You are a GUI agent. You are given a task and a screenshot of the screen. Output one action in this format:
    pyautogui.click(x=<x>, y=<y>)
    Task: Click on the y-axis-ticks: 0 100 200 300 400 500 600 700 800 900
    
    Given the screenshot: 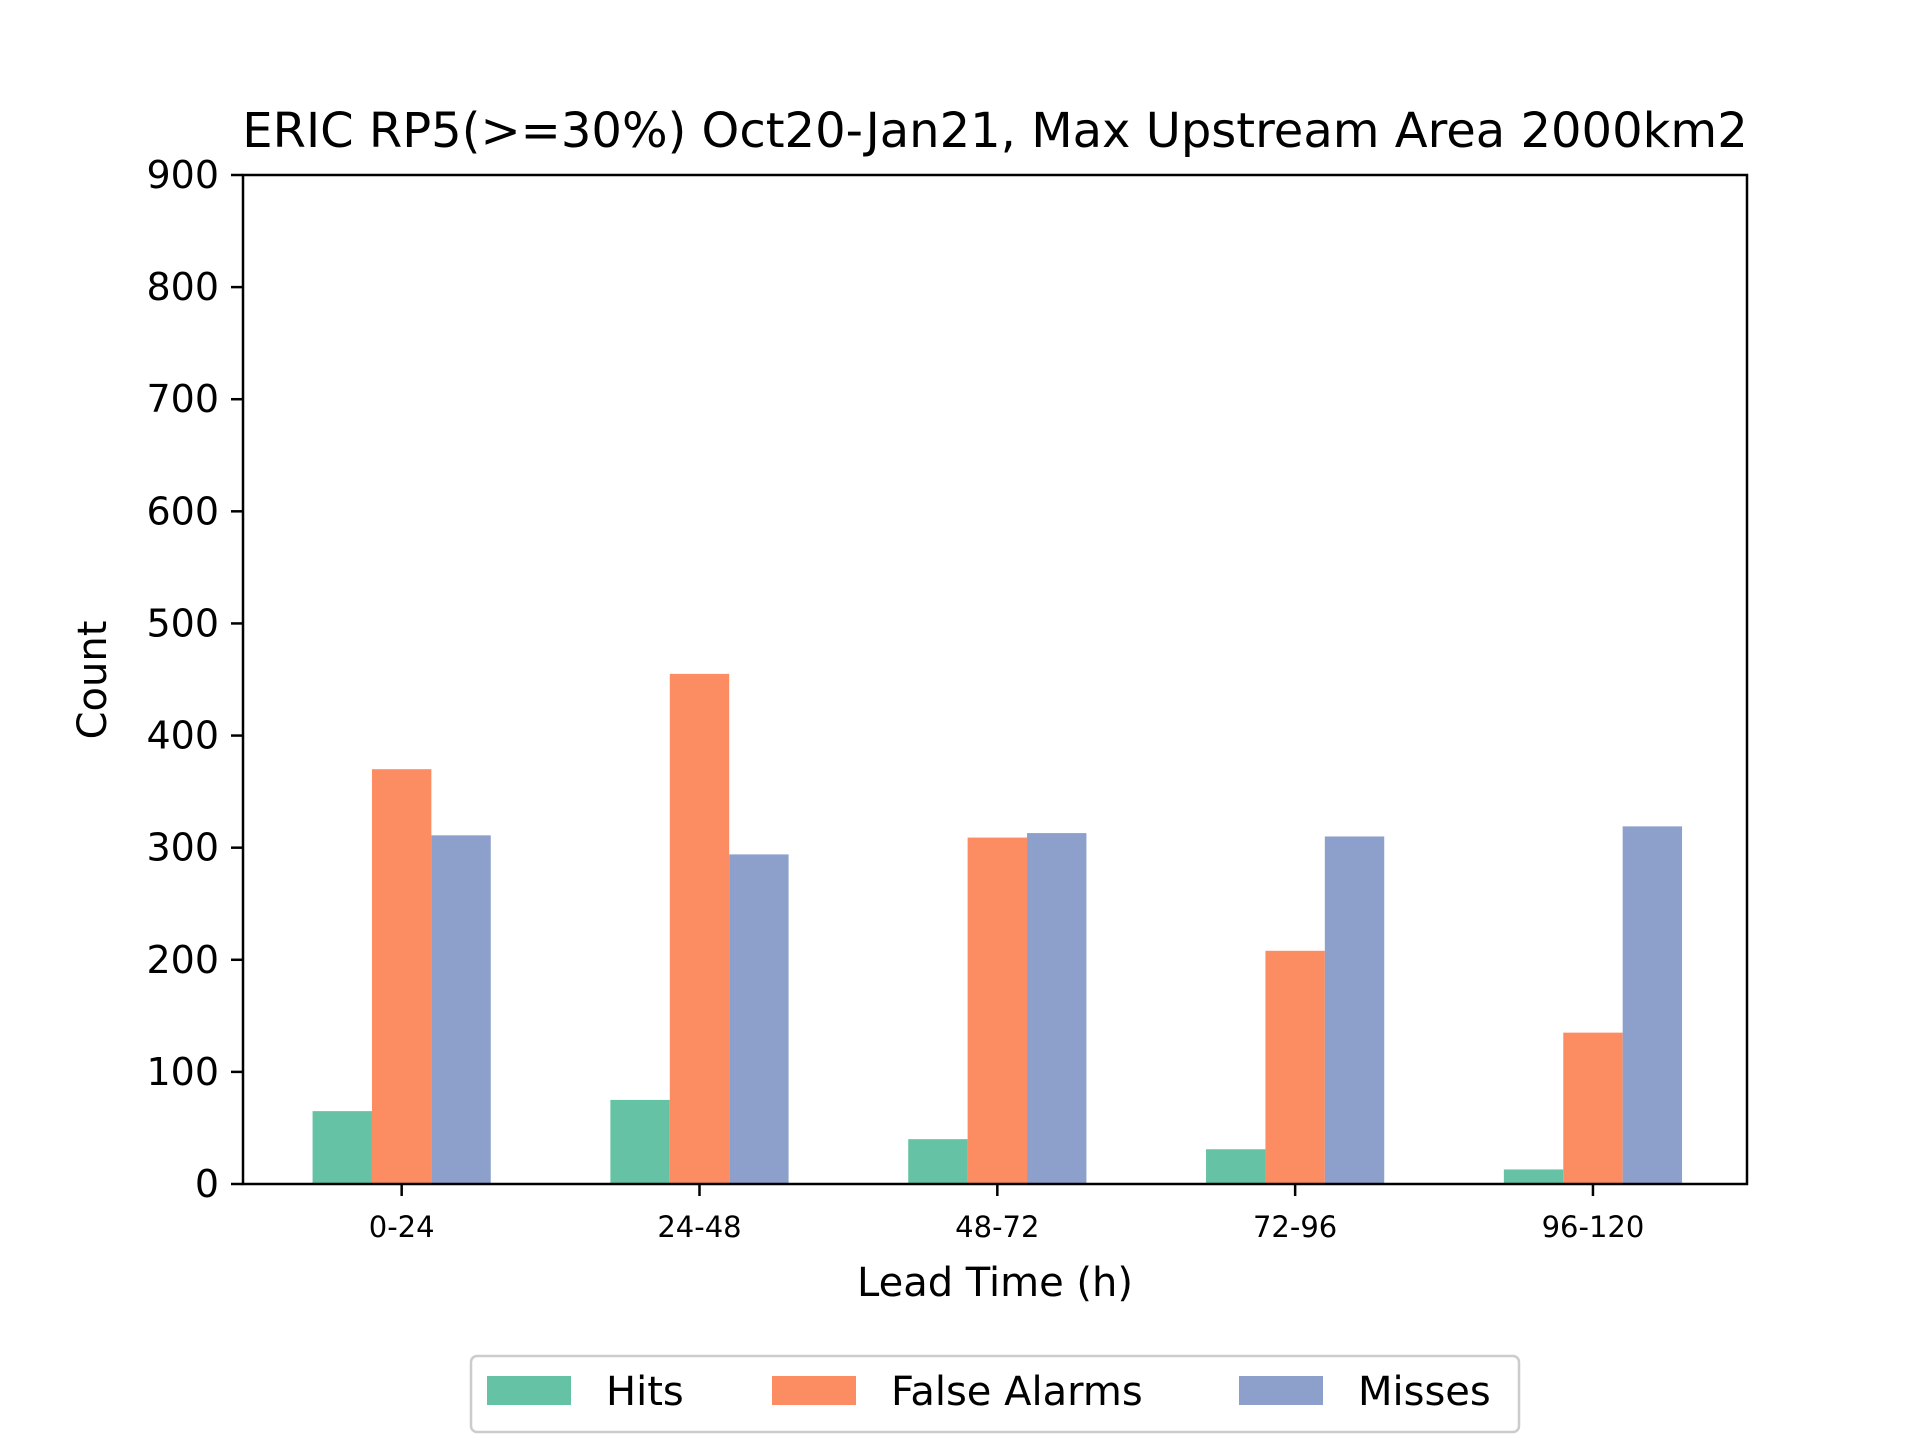 What is the action you would take?
    pyautogui.click(x=194, y=679)
    